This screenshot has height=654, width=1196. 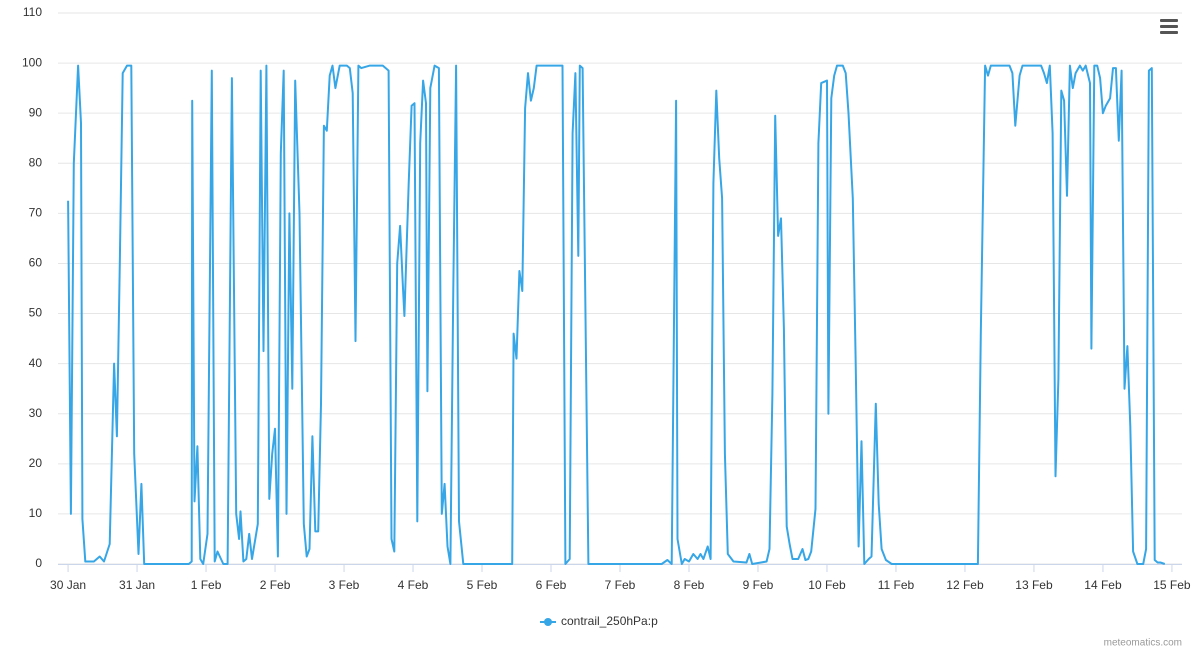 I want to click on x-tick-label: 30 Jan, so click(x=68, y=585).